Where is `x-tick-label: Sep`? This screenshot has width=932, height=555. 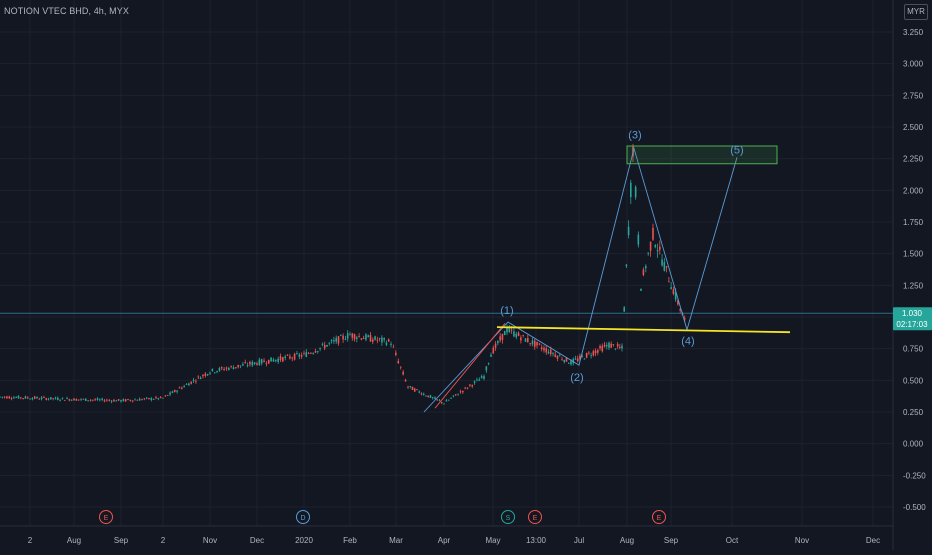
x-tick-label: Sep is located at coordinates (671, 540).